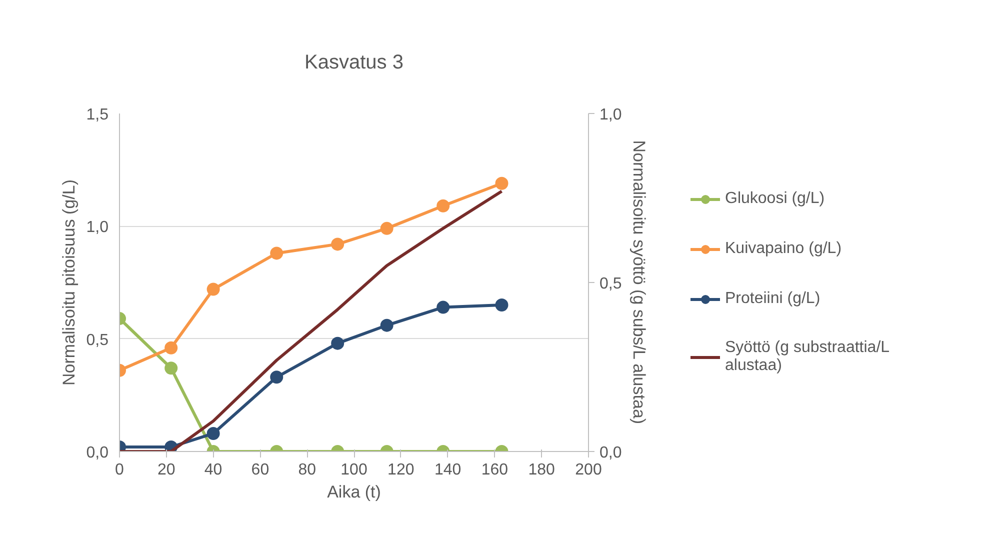  Describe the element at coordinates (97, 115) in the screenshot. I see `y-tick-label: 1,5` at that location.